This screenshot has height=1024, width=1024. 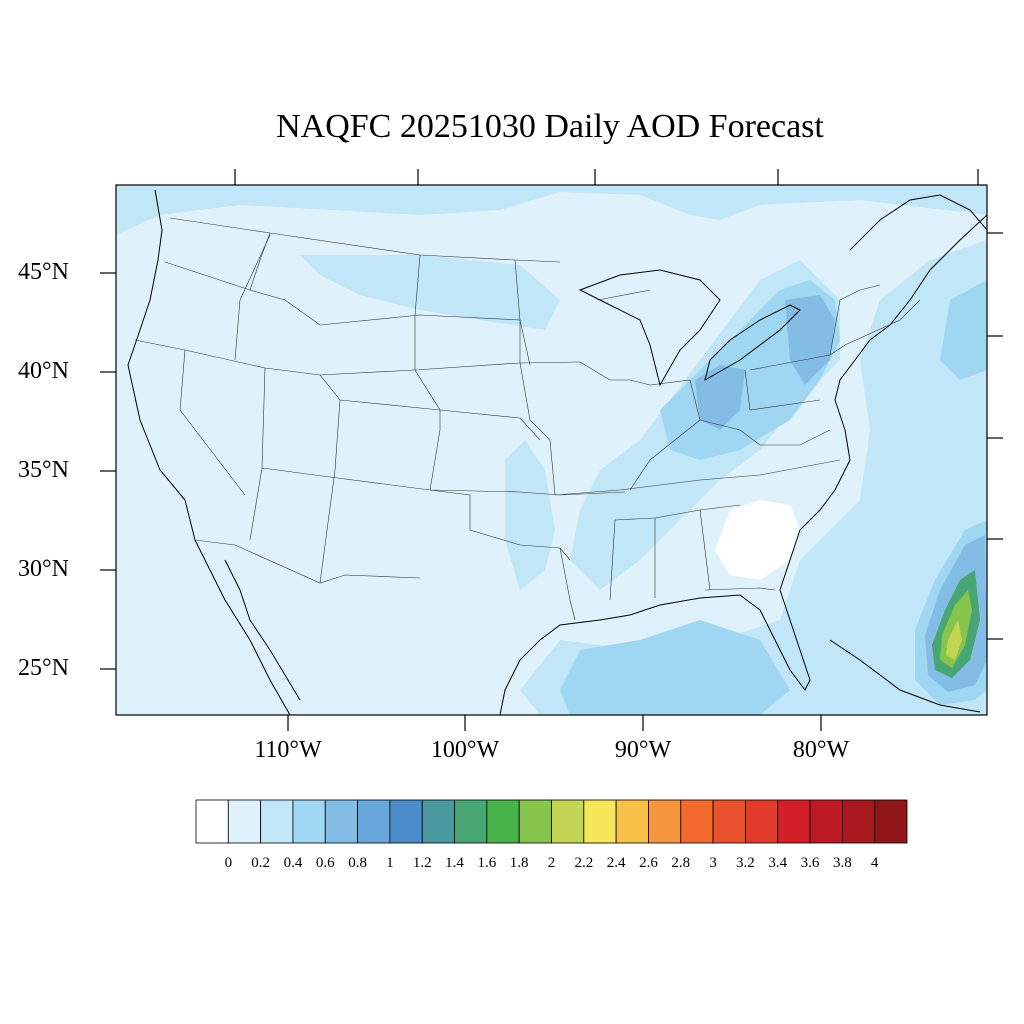 What do you see at coordinates (745, 863) in the screenshot?
I see `colorbar-tick-label: 3.2` at bounding box center [745, 863].